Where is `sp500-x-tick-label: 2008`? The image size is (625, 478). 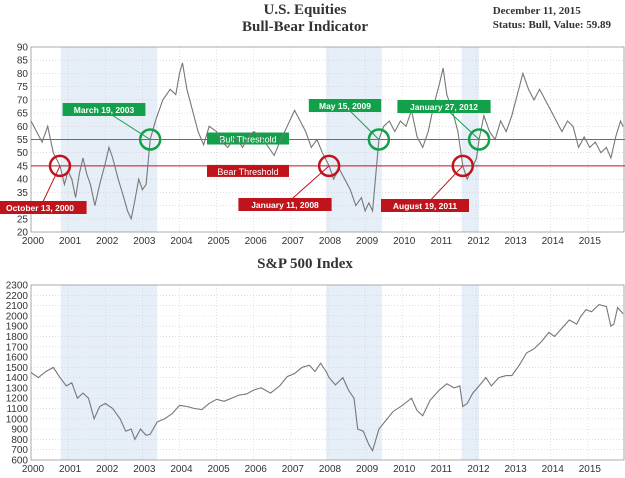 sp500-x-tick-label: 2008 is located at coordinates (330, 469).